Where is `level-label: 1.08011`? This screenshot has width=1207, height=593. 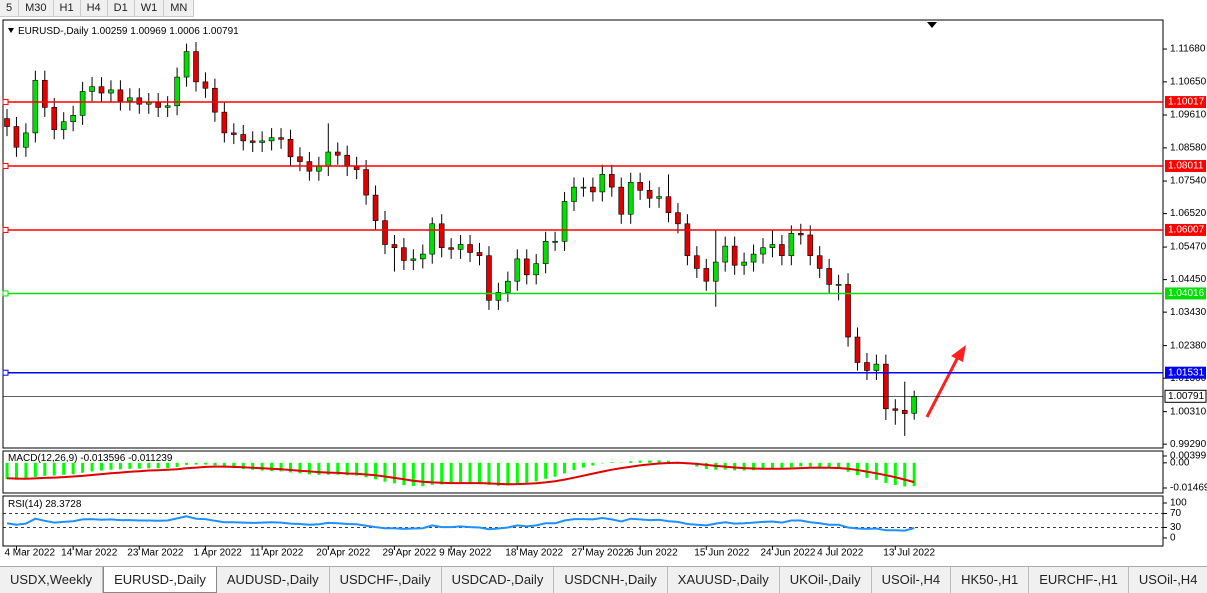
level-label: 1.08011 is located at coordinates (1186, 166).